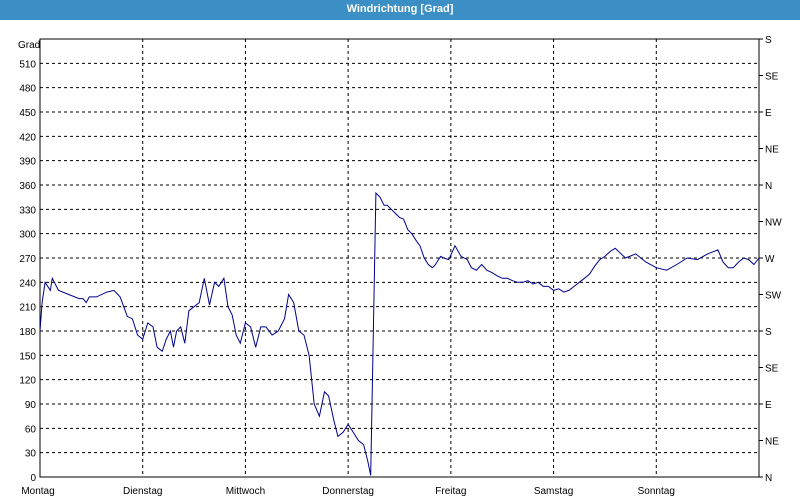  What do you see at coordinates (27, 356) in the screenshot?
I see `y-tick-label: 150` at bounding box center [27, 356].